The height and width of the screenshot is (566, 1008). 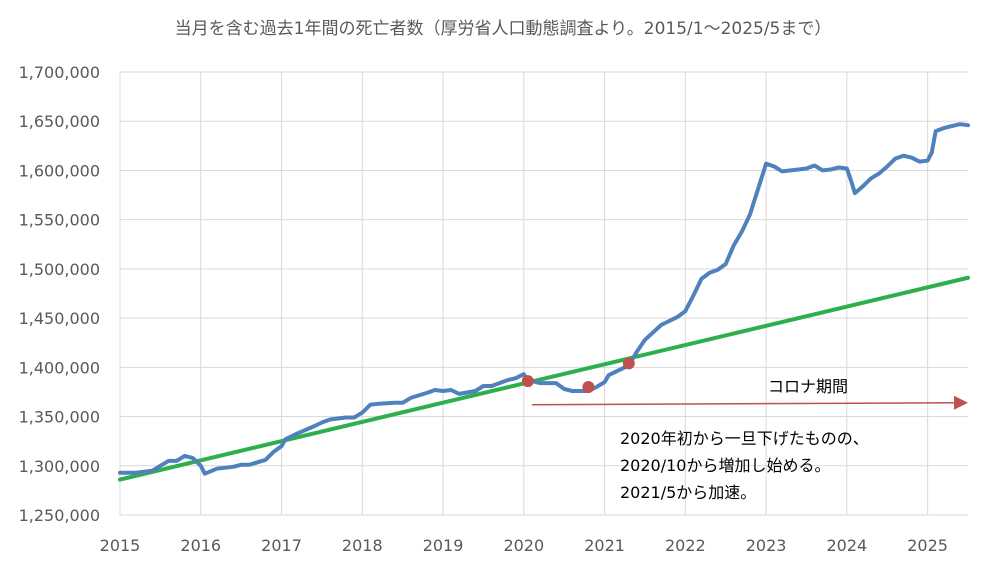 What do you see at coordinates (443, 545) in the screenshot?
I see `x-tick-label: 2019` at bounding box center [443, 545].